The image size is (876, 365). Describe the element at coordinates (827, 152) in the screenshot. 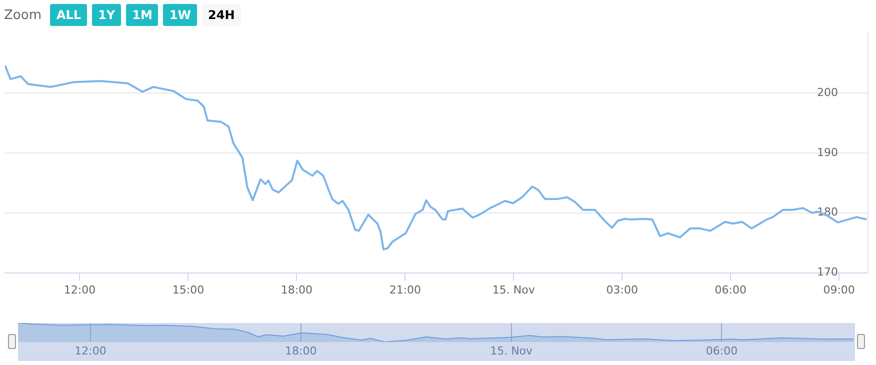

I see `y-tick-label: 190` at that location.